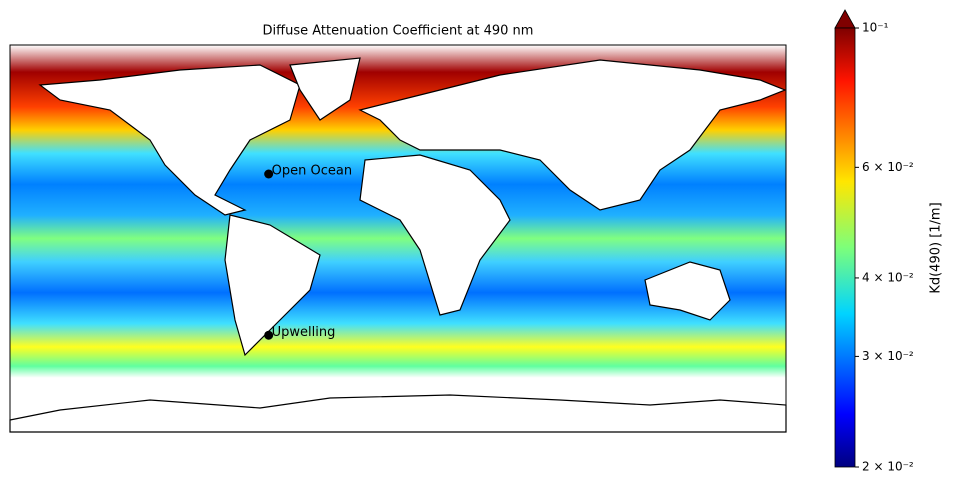  I want to click on colorbar-tick-label: 6 × 10⁻², so click(888, 167).